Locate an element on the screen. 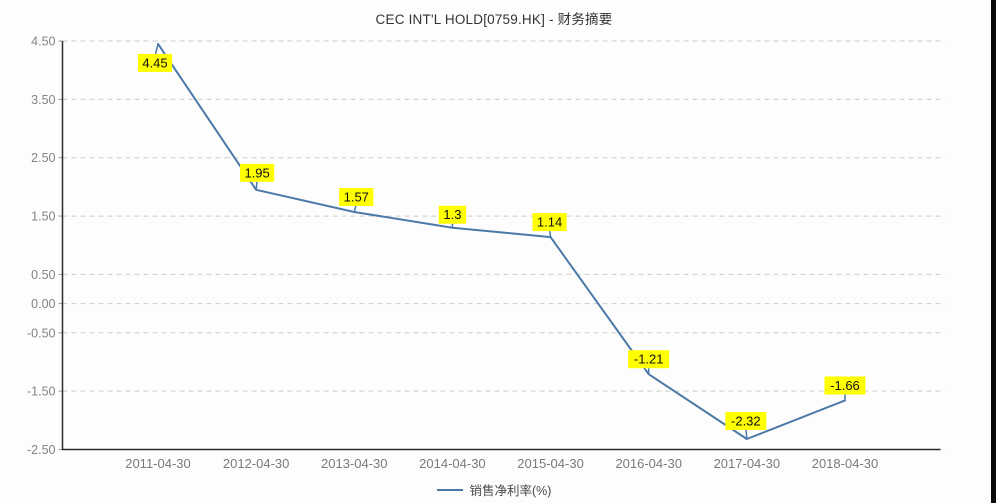 The width and height of the screenshot is (996, 503). legend: 销售净利率(%) is located at coordinates (494, 489).